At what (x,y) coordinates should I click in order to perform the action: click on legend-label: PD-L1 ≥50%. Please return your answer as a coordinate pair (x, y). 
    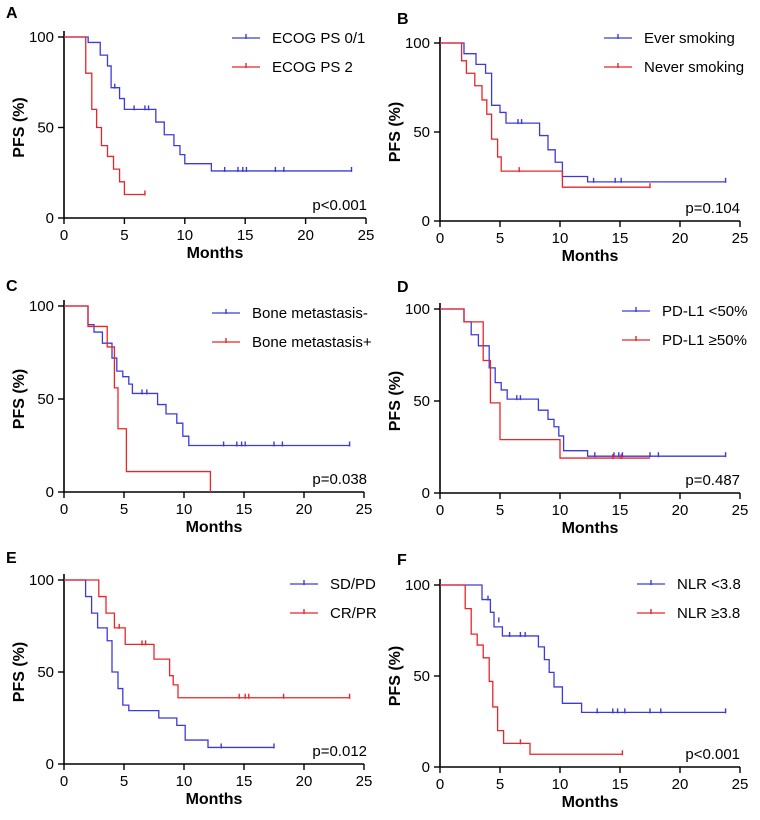
    Looking at the image, I should click on (704, 340).